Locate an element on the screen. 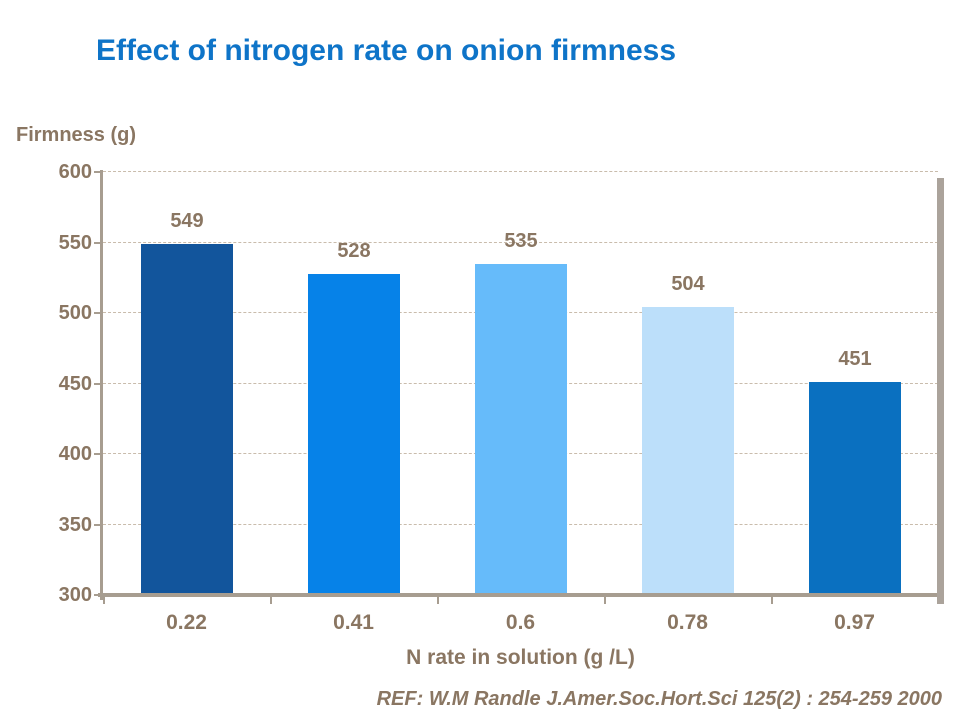 Image resolution: width=960 pixels, height=720 pixels. bar-value-label: 528 is located at coordinates (354, 251).